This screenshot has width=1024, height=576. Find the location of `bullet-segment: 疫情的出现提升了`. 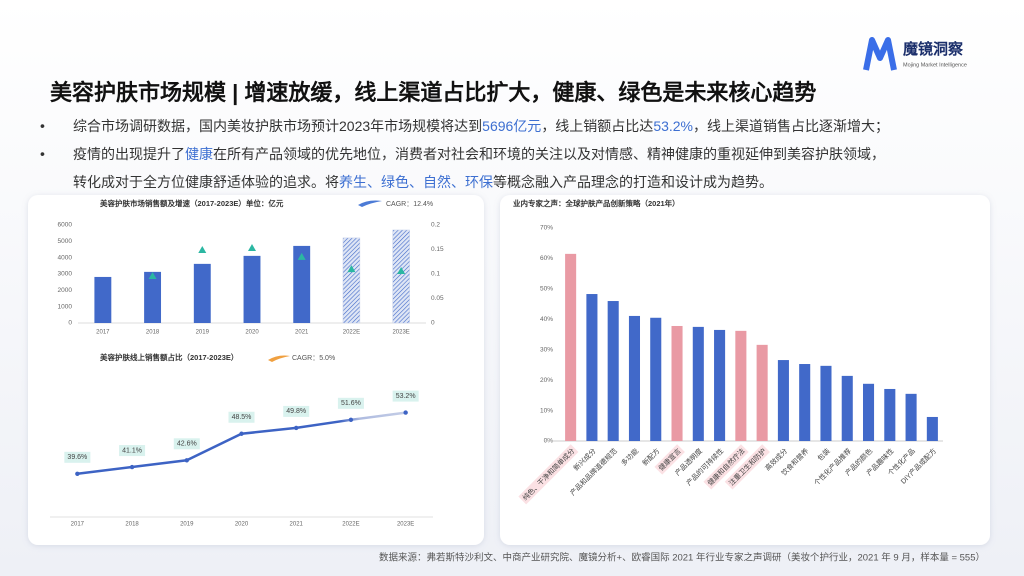

bullet-segment: 疫情的出现提升了 is located at coordinates (129, 154).